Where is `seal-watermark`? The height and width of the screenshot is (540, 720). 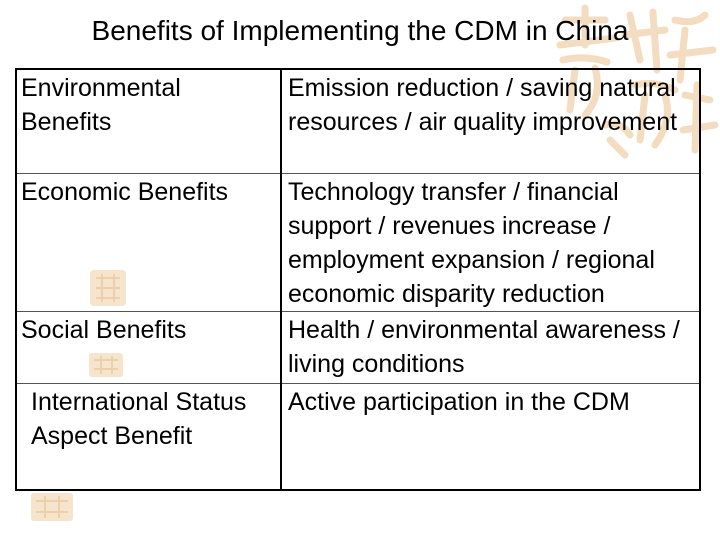
seal-watermark is located at coordinates (52, 507).